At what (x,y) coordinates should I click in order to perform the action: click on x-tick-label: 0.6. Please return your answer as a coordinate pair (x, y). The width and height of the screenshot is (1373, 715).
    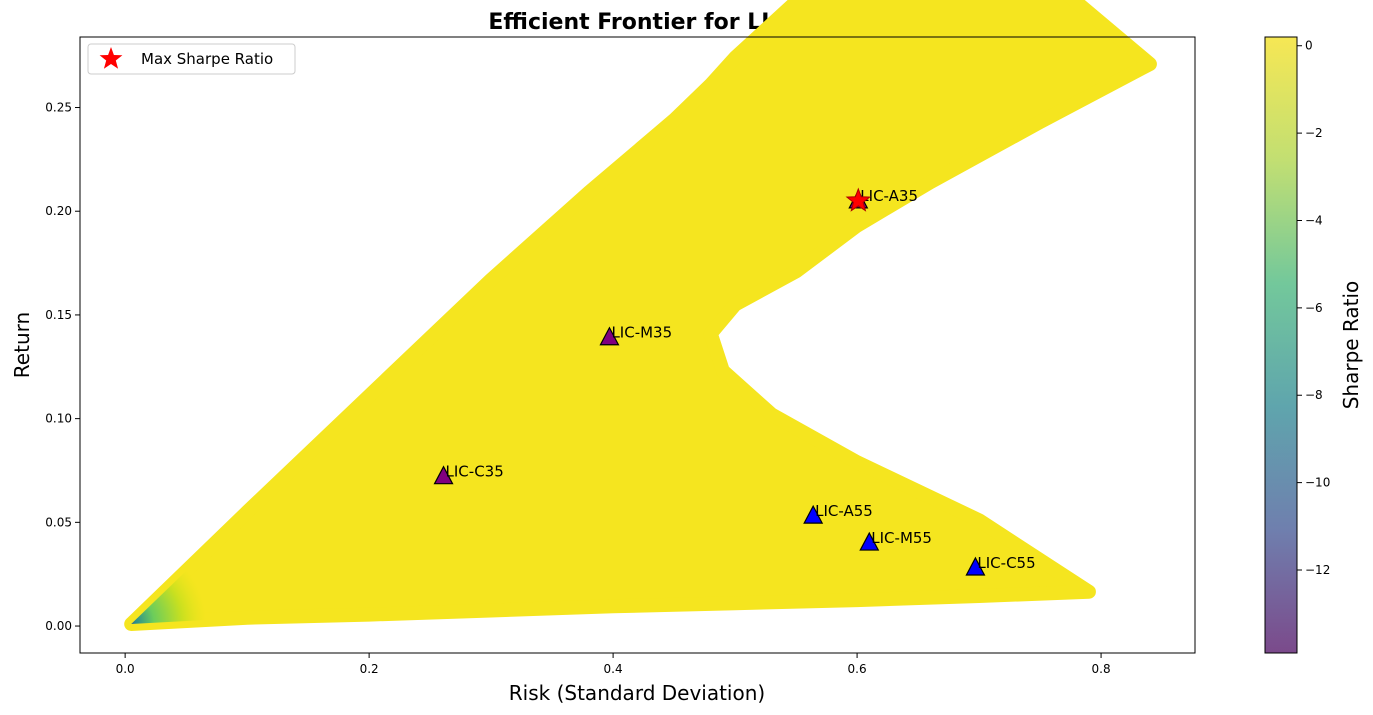
    Looking at the image, I should click on (857, 669).